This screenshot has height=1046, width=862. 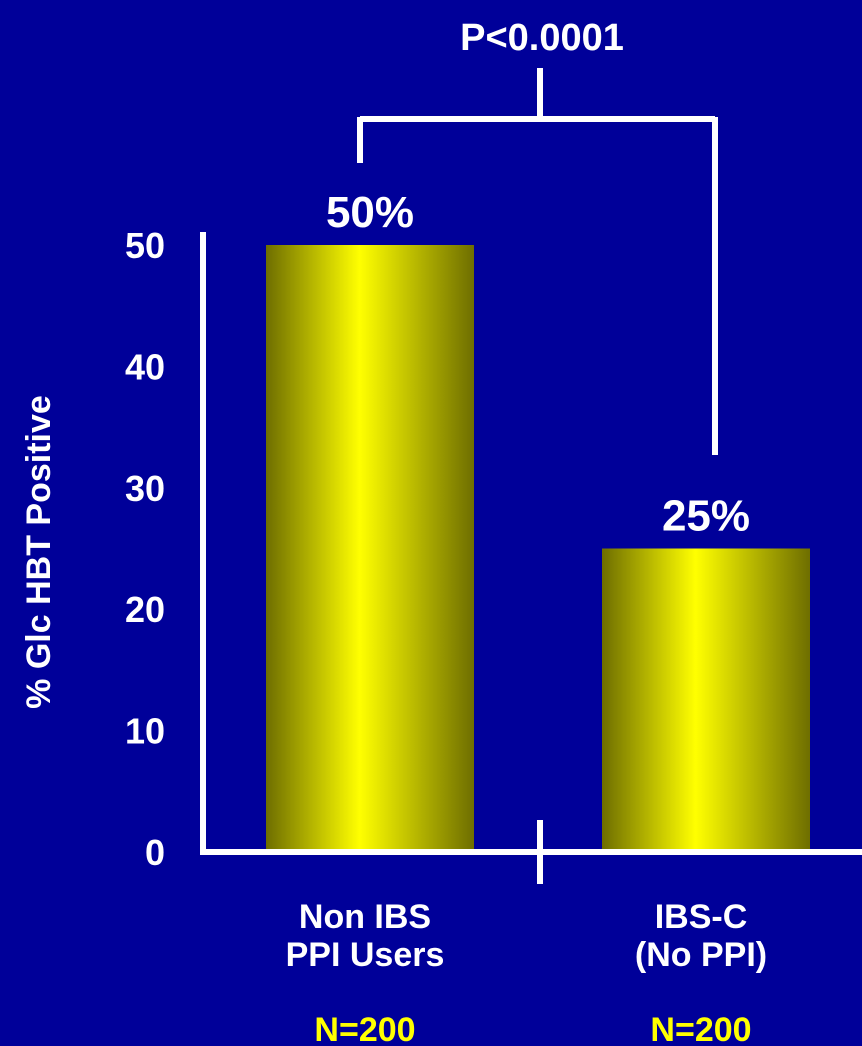 I want to click on x-tick-label: IBS-C, so click(x=701, y=917).